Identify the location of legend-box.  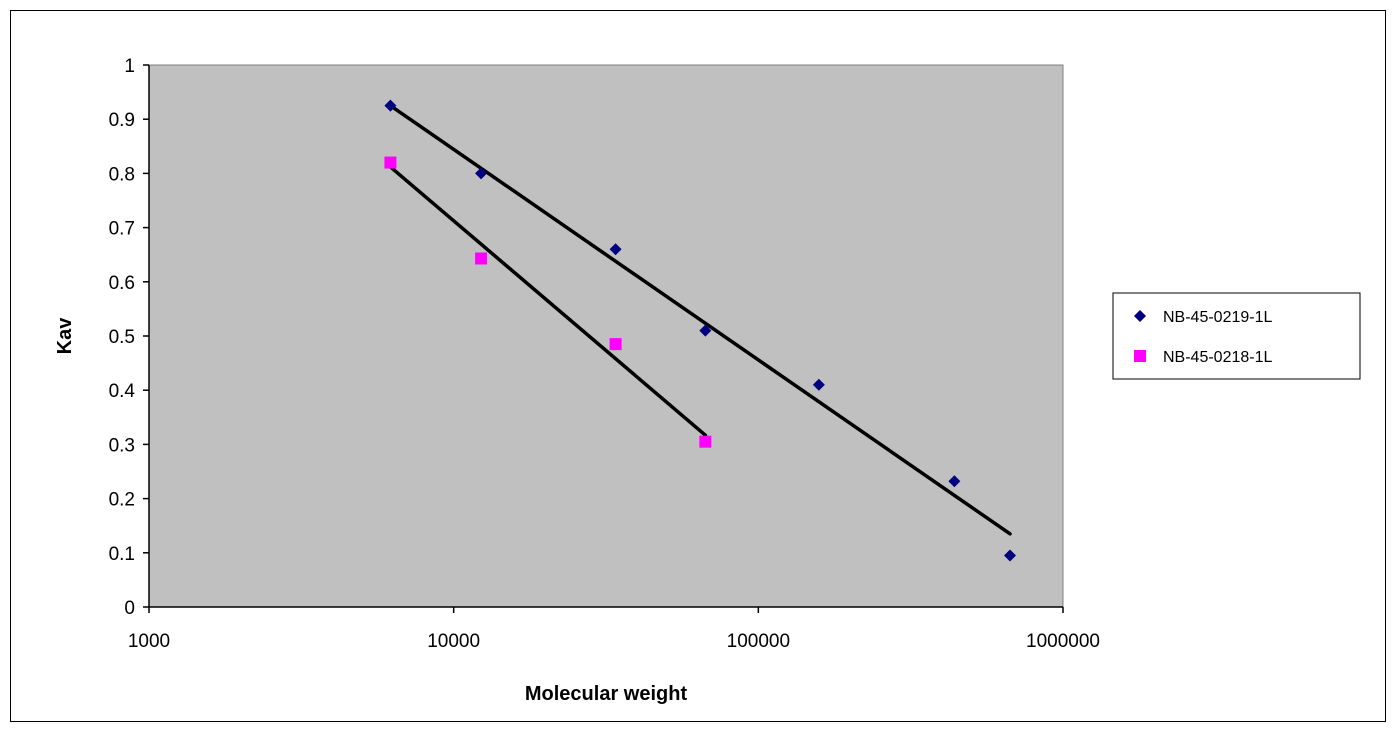
(1236, 336).